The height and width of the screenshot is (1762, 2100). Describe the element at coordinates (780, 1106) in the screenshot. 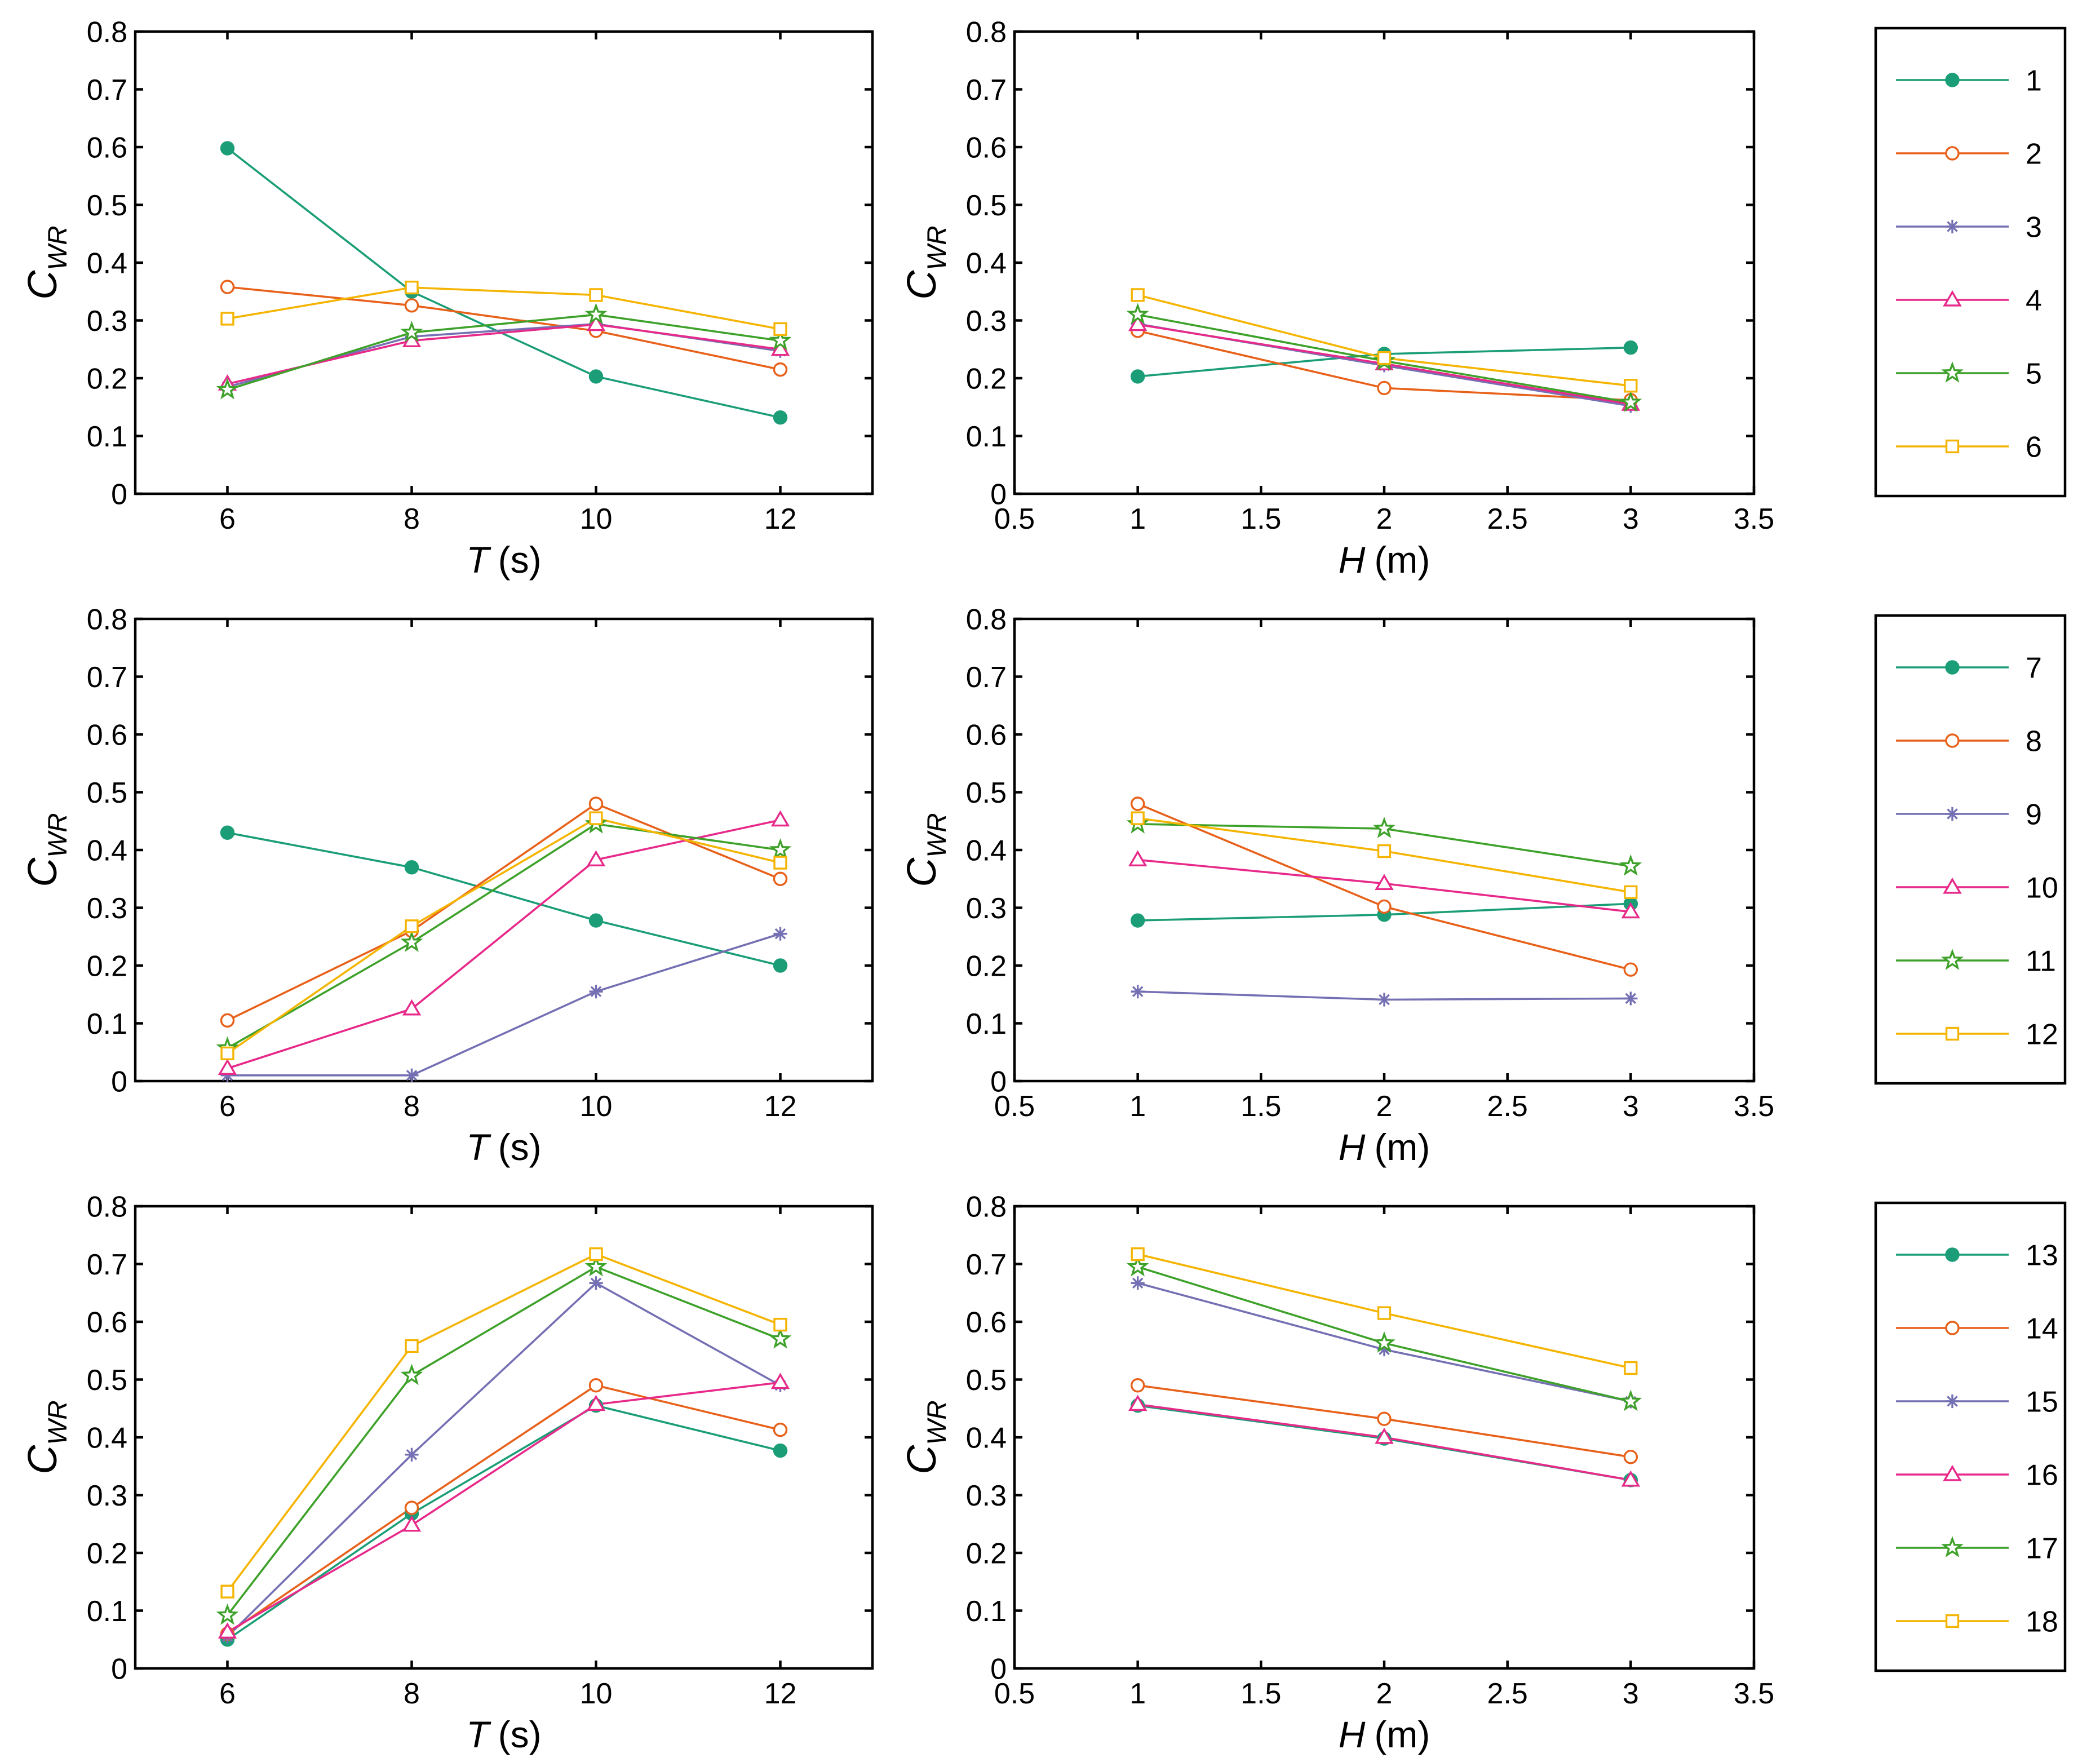

I see `x-tick-label: 12` at that location.